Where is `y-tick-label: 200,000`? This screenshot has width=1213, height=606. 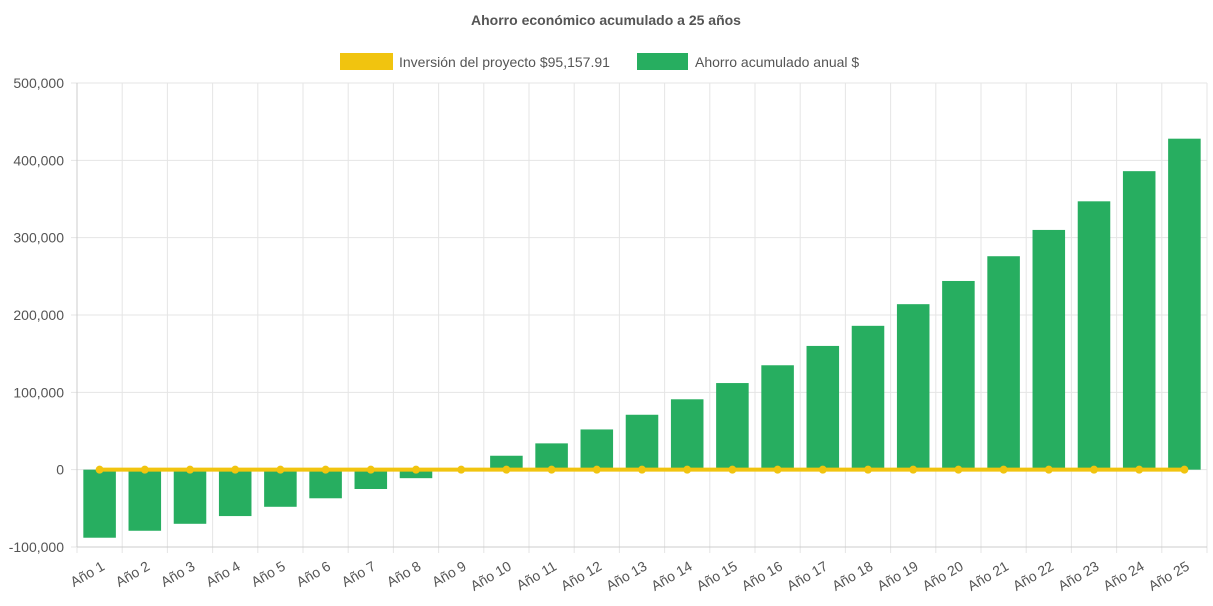
y-tick-label: 200,000 is located at coordinates (38, 315).